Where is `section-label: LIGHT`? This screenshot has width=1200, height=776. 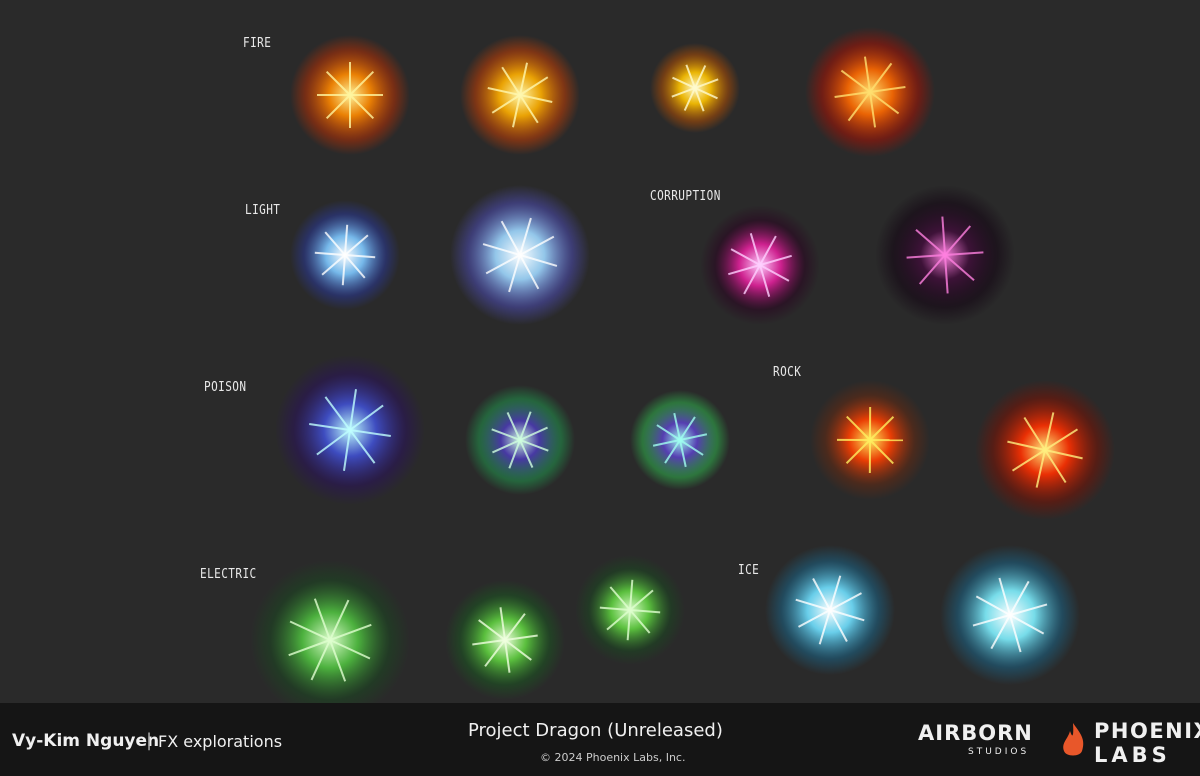 section-label: LIGHT is located at coordinates (263, 210).